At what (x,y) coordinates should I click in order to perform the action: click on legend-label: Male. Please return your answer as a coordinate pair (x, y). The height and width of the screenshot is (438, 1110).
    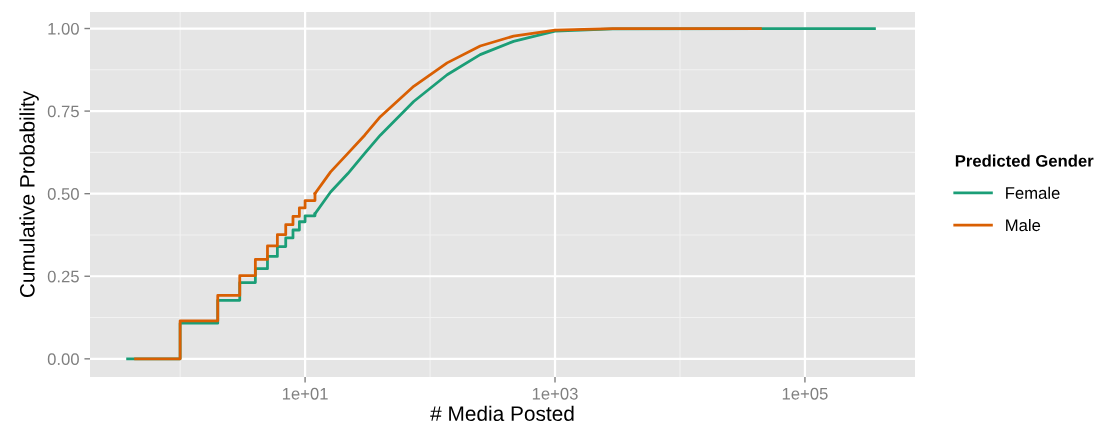
    Looking at the image, I should click on (1023, 225).